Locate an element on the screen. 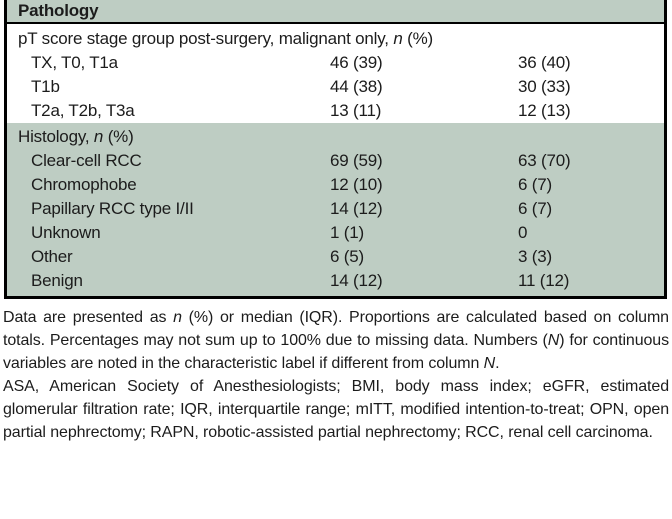 The width and height of the screenshot is (672, 519). row-value-col2: 63 (70) is located at coordinates (544, 160).